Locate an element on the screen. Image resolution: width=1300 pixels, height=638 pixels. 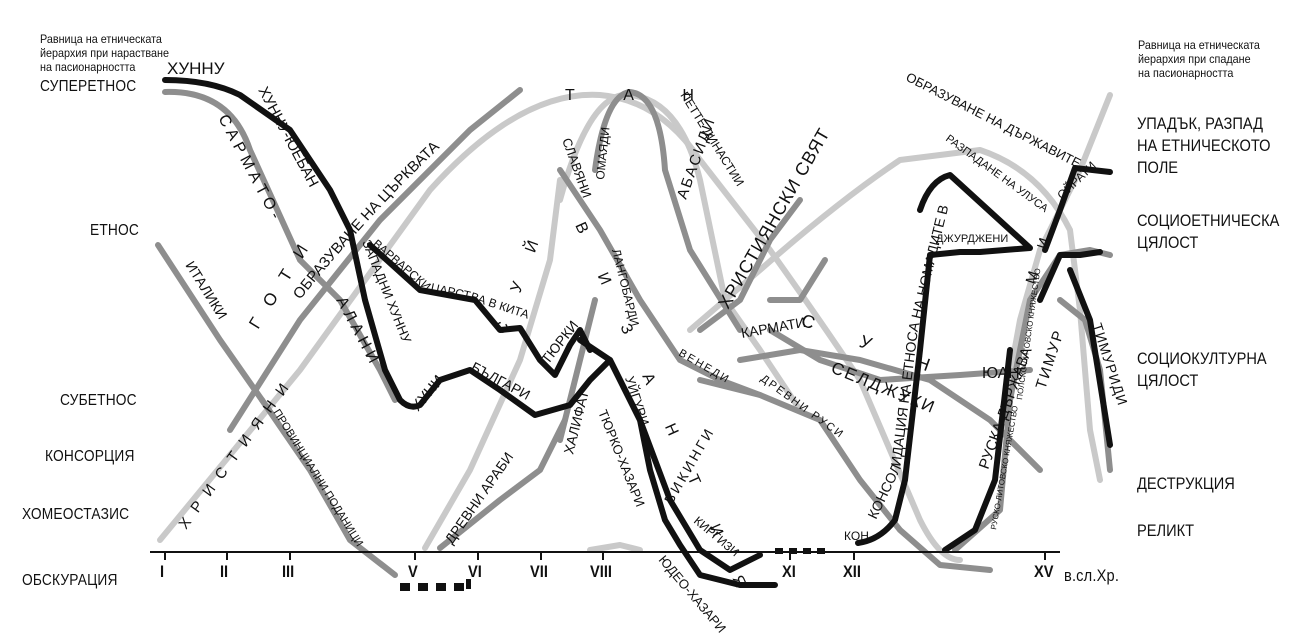
level-upadak-line: ПОЛЕ is located at coordinates (1158, 167).